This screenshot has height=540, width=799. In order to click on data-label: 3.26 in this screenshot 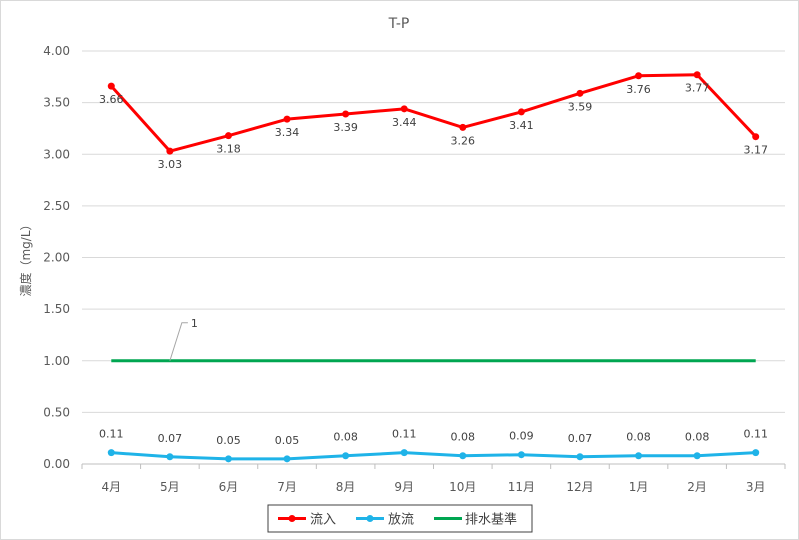, I will do `click(463, 140)`.